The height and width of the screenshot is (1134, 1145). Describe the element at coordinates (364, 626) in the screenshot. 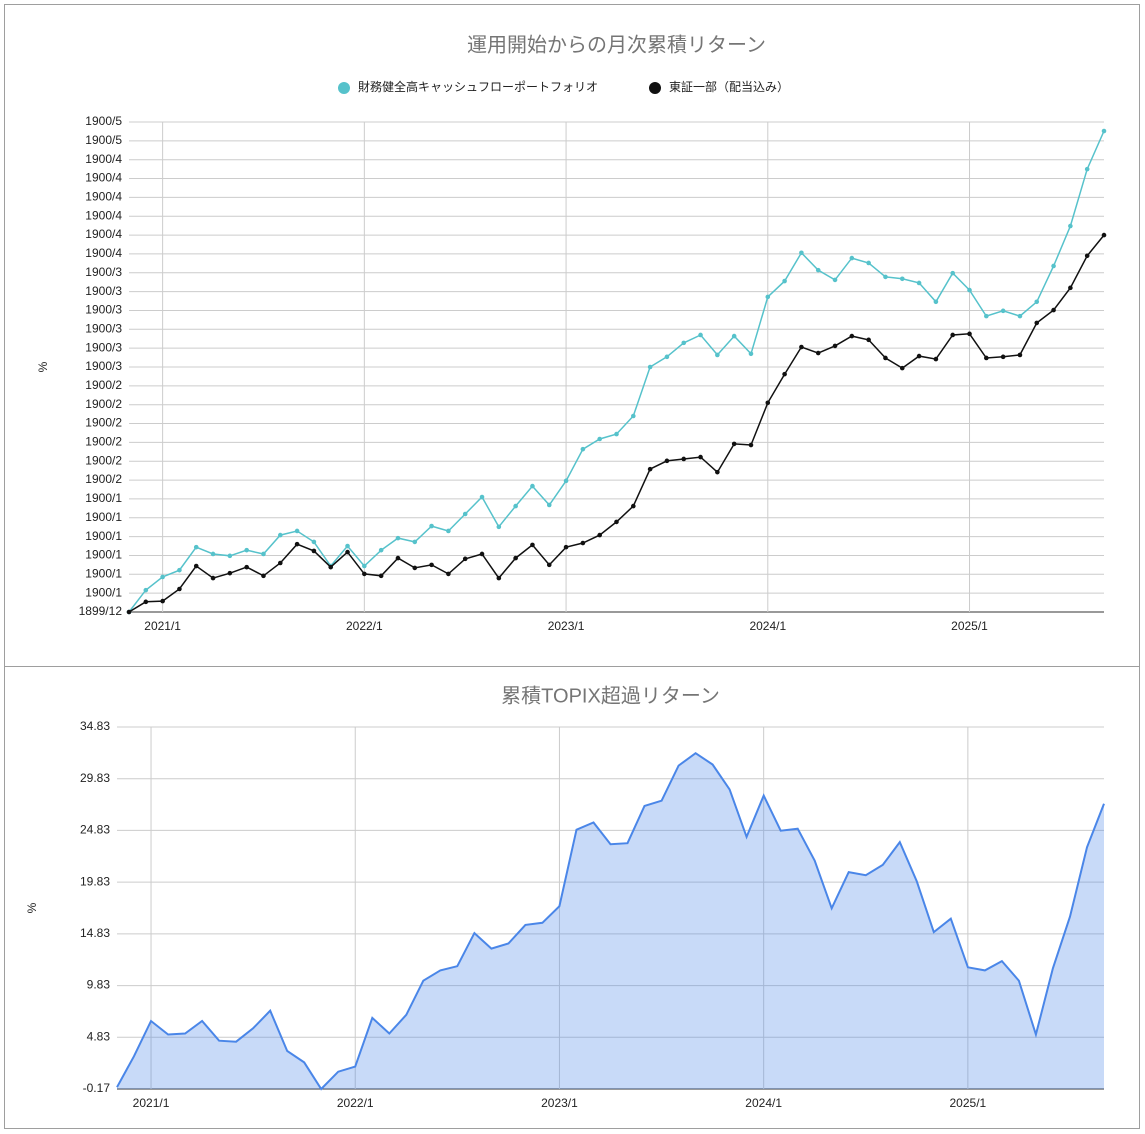

I see `x-tick-label: 2022/1` at that location.